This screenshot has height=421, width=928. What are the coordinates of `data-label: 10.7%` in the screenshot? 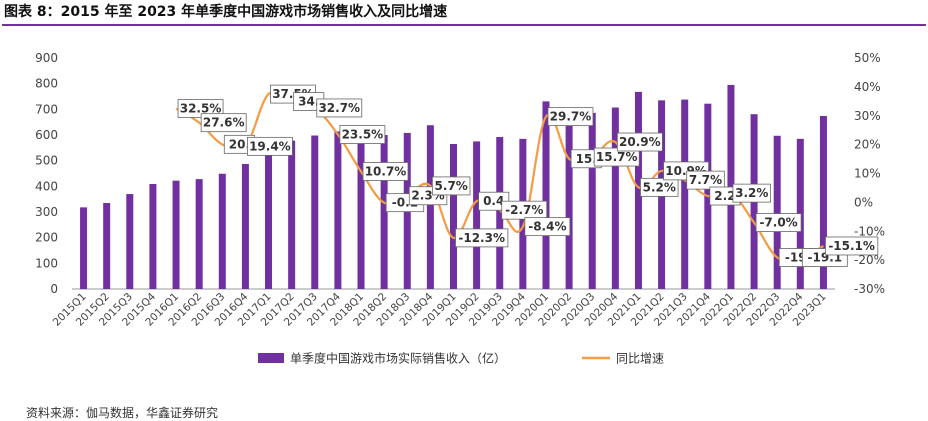 It's located at (386, 171).